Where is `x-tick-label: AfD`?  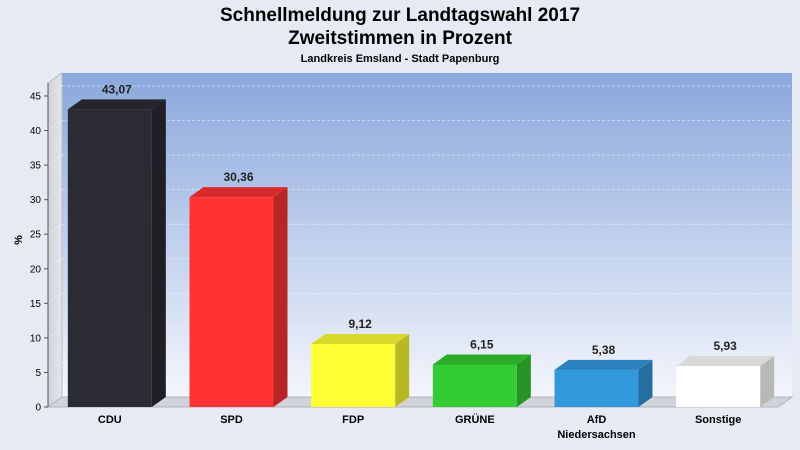 x-tick-label: AfD is located at coordinates (597, 420).